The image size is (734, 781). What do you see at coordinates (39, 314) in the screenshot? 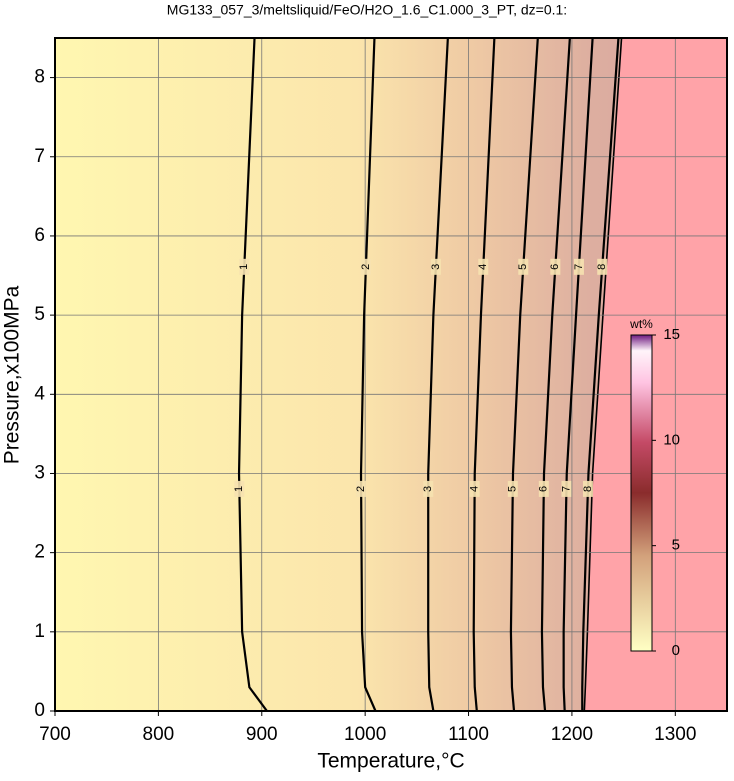
I see `y-tick-label: 5` at bounding box center [39, 314].